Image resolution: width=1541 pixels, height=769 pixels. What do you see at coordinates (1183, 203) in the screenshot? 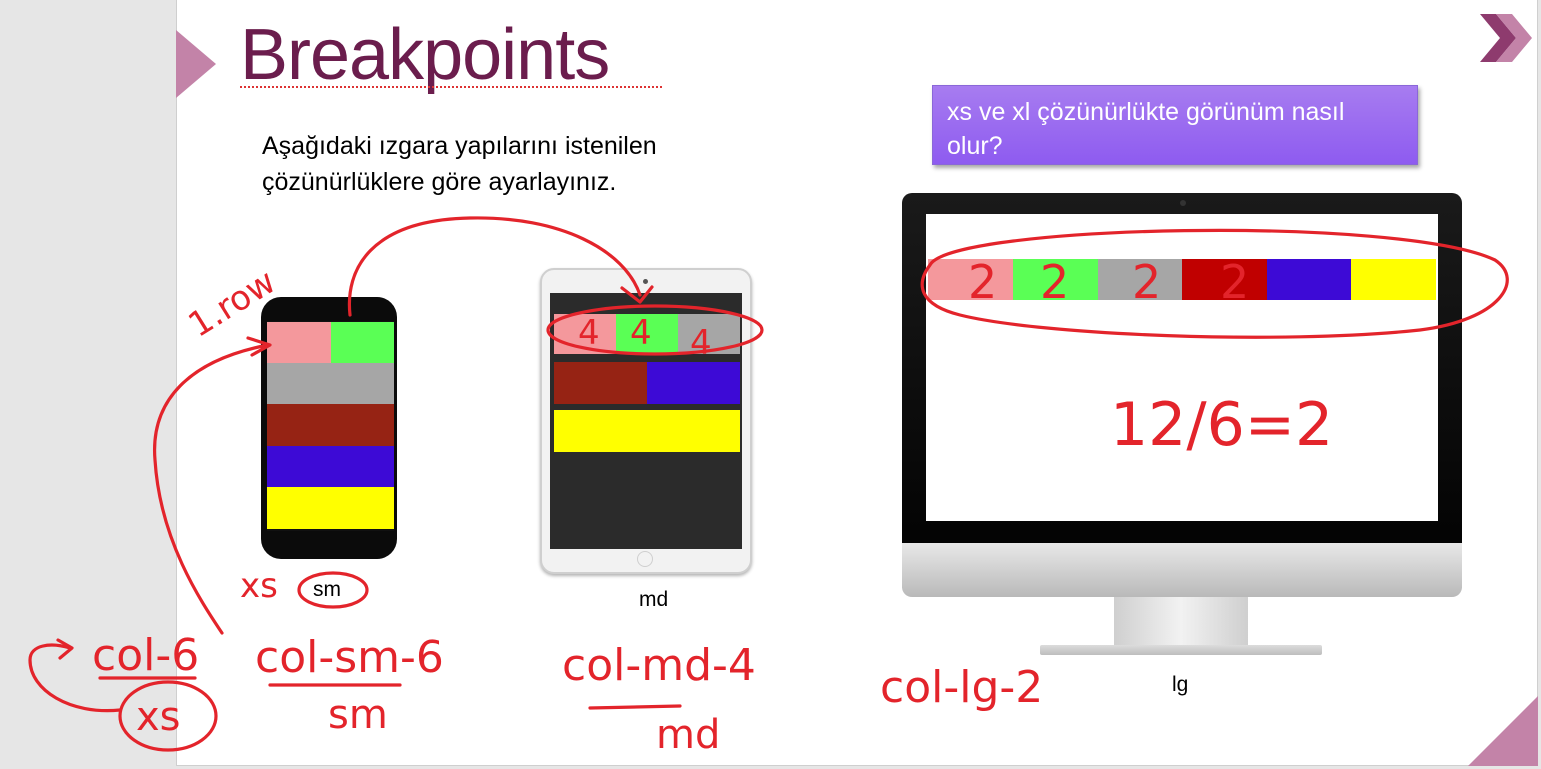
I see `monitor-camera` at bounding box center [1183, 203].